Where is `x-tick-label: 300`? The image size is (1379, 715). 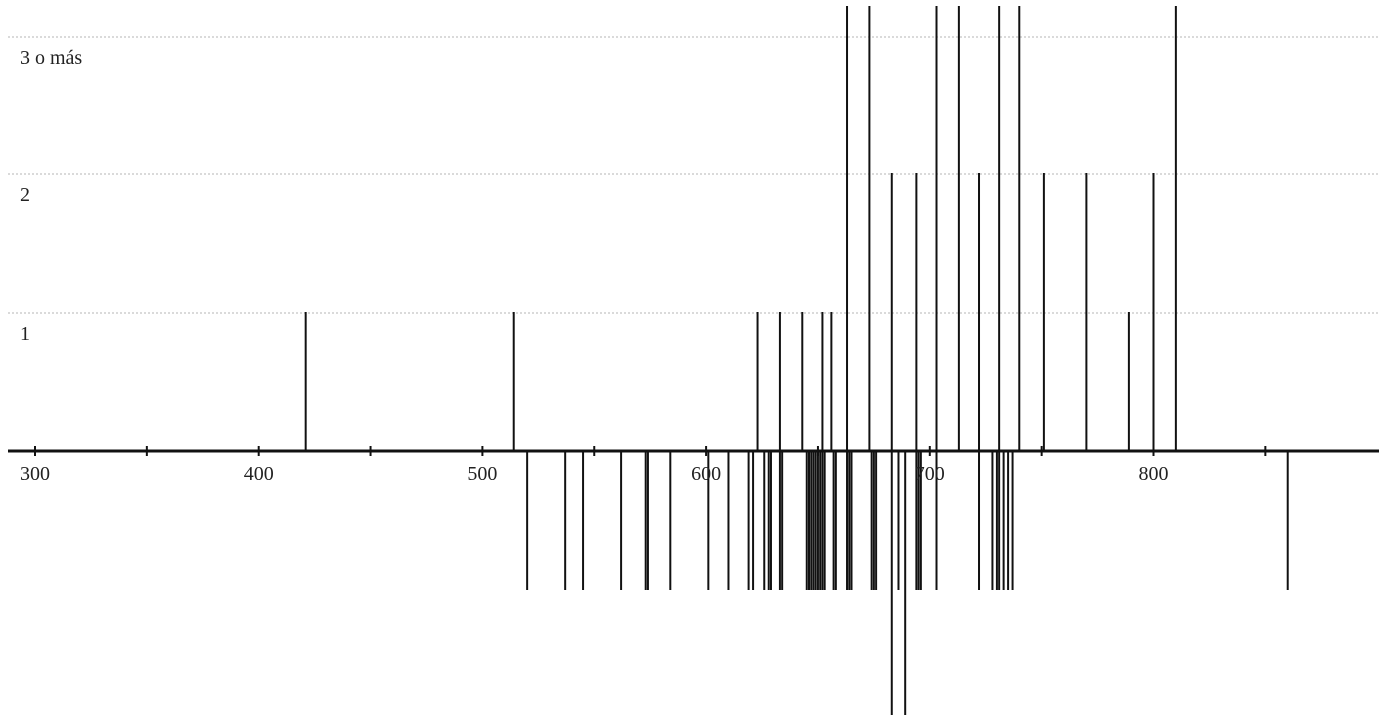
x-tick-label: 300 is located at coordinates (35, 474).